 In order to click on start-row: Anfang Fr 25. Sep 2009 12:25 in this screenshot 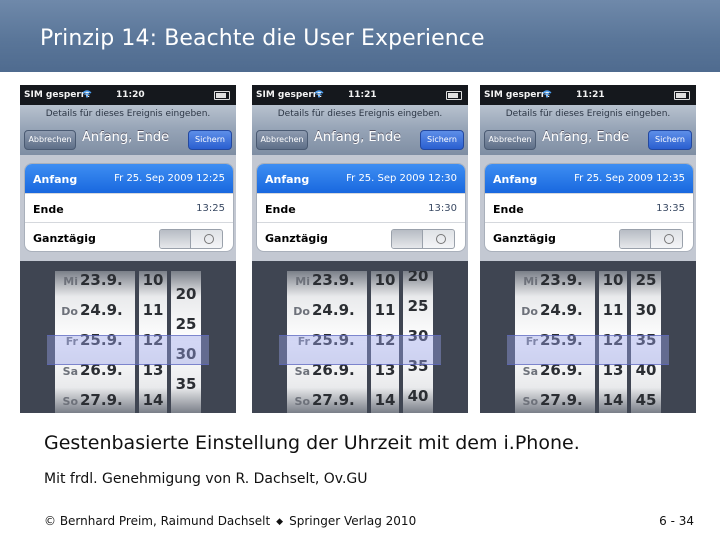, I will do `click(129, 178)`.